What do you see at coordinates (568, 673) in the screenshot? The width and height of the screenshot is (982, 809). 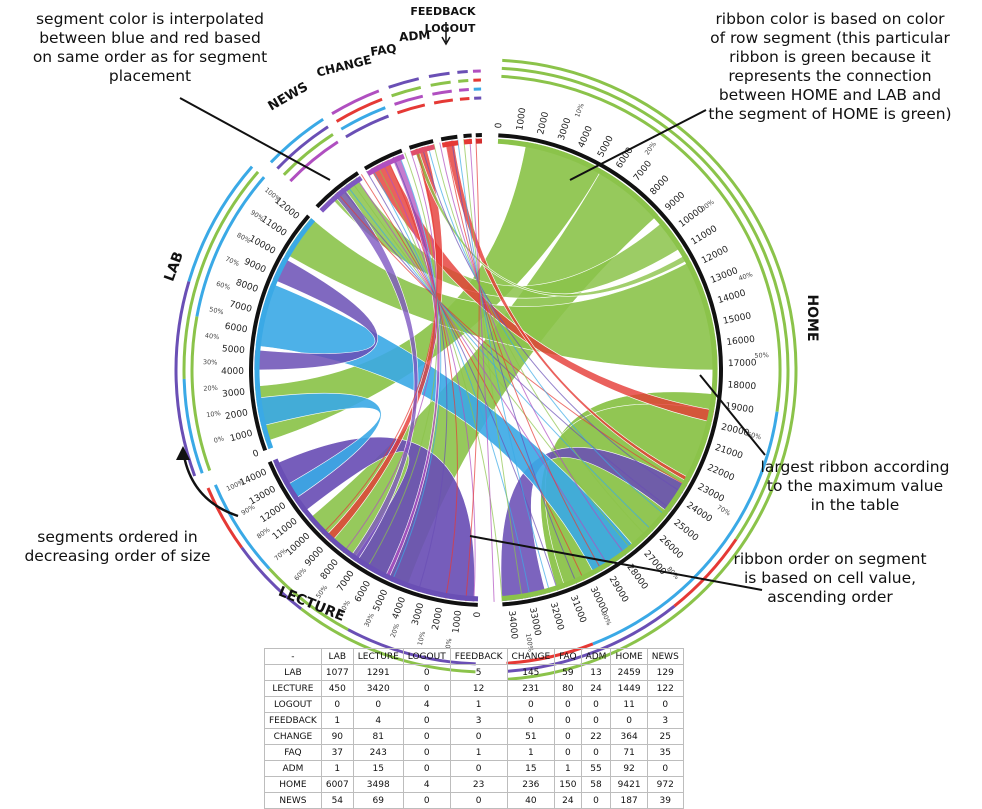 I see `table-cell: 59` at bounding box center [568, 673].